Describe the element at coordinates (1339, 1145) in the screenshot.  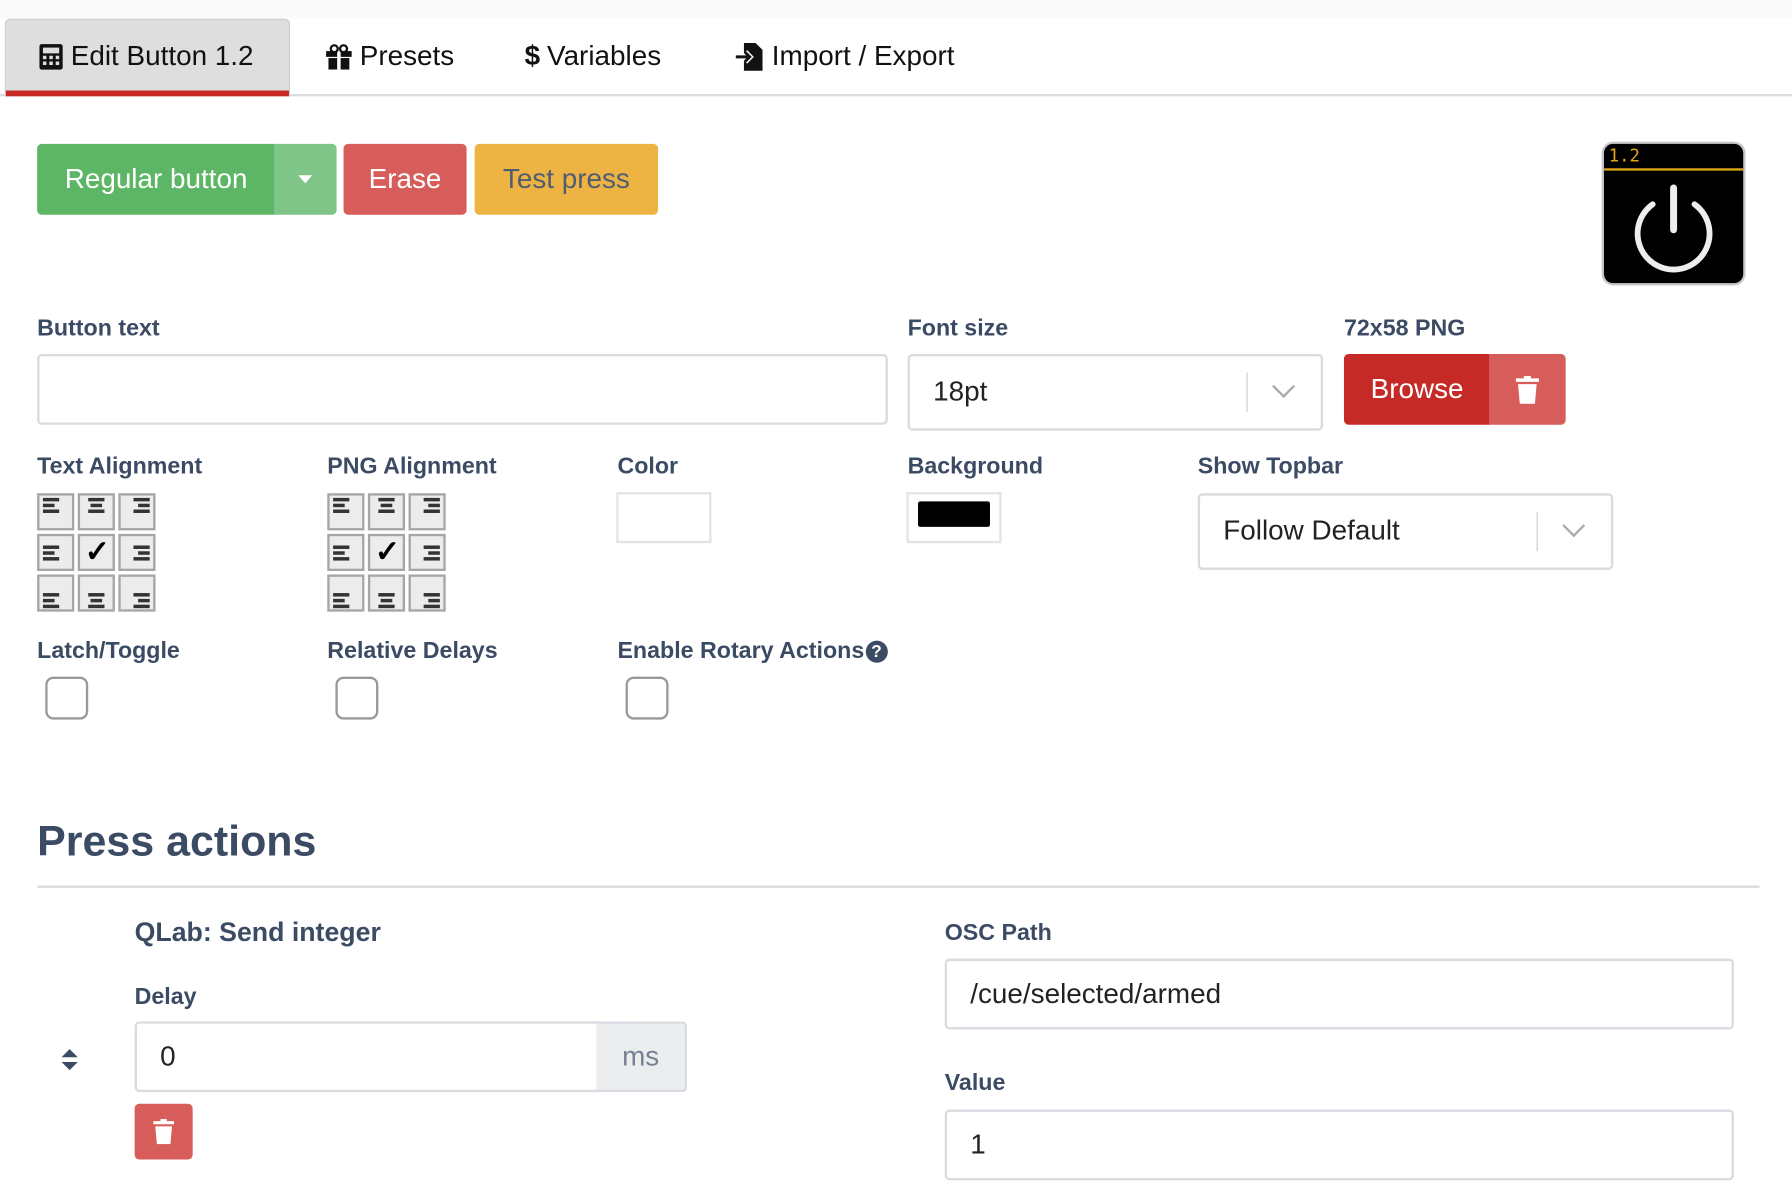
I see `value-input: 1` at that location.